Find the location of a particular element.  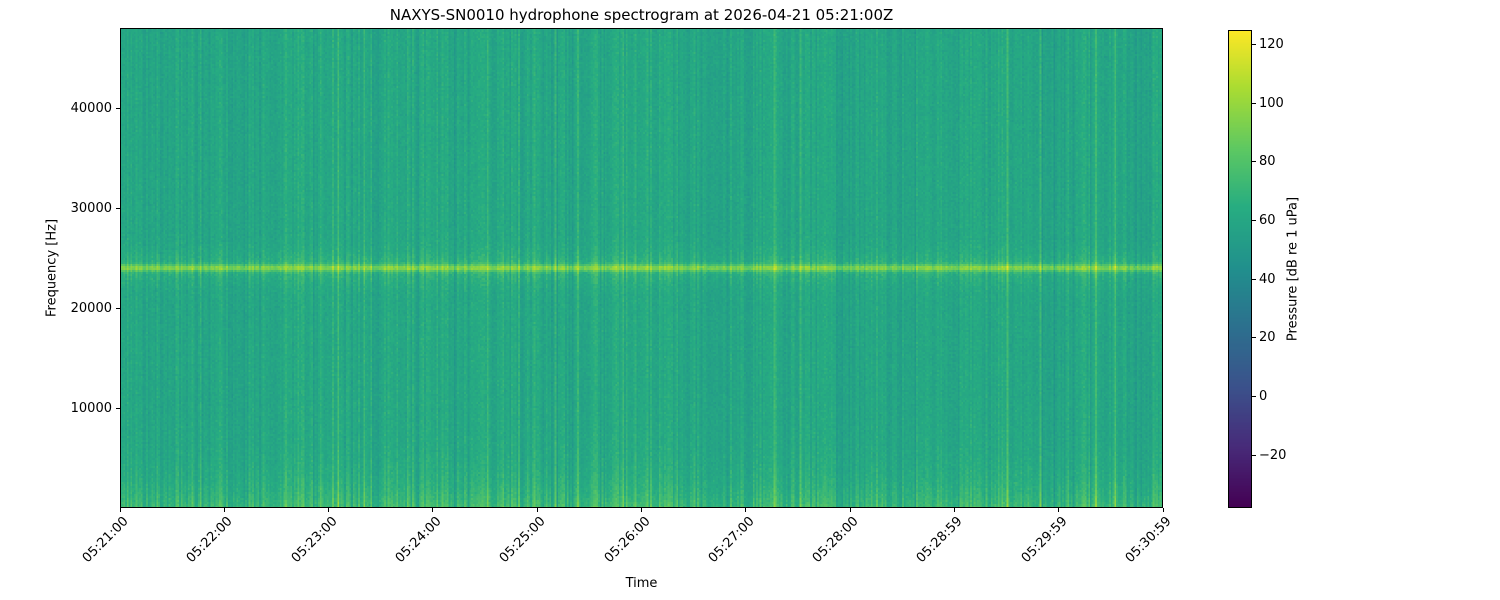

y-tick-label: 10000 is located at coordinates (91, 408).